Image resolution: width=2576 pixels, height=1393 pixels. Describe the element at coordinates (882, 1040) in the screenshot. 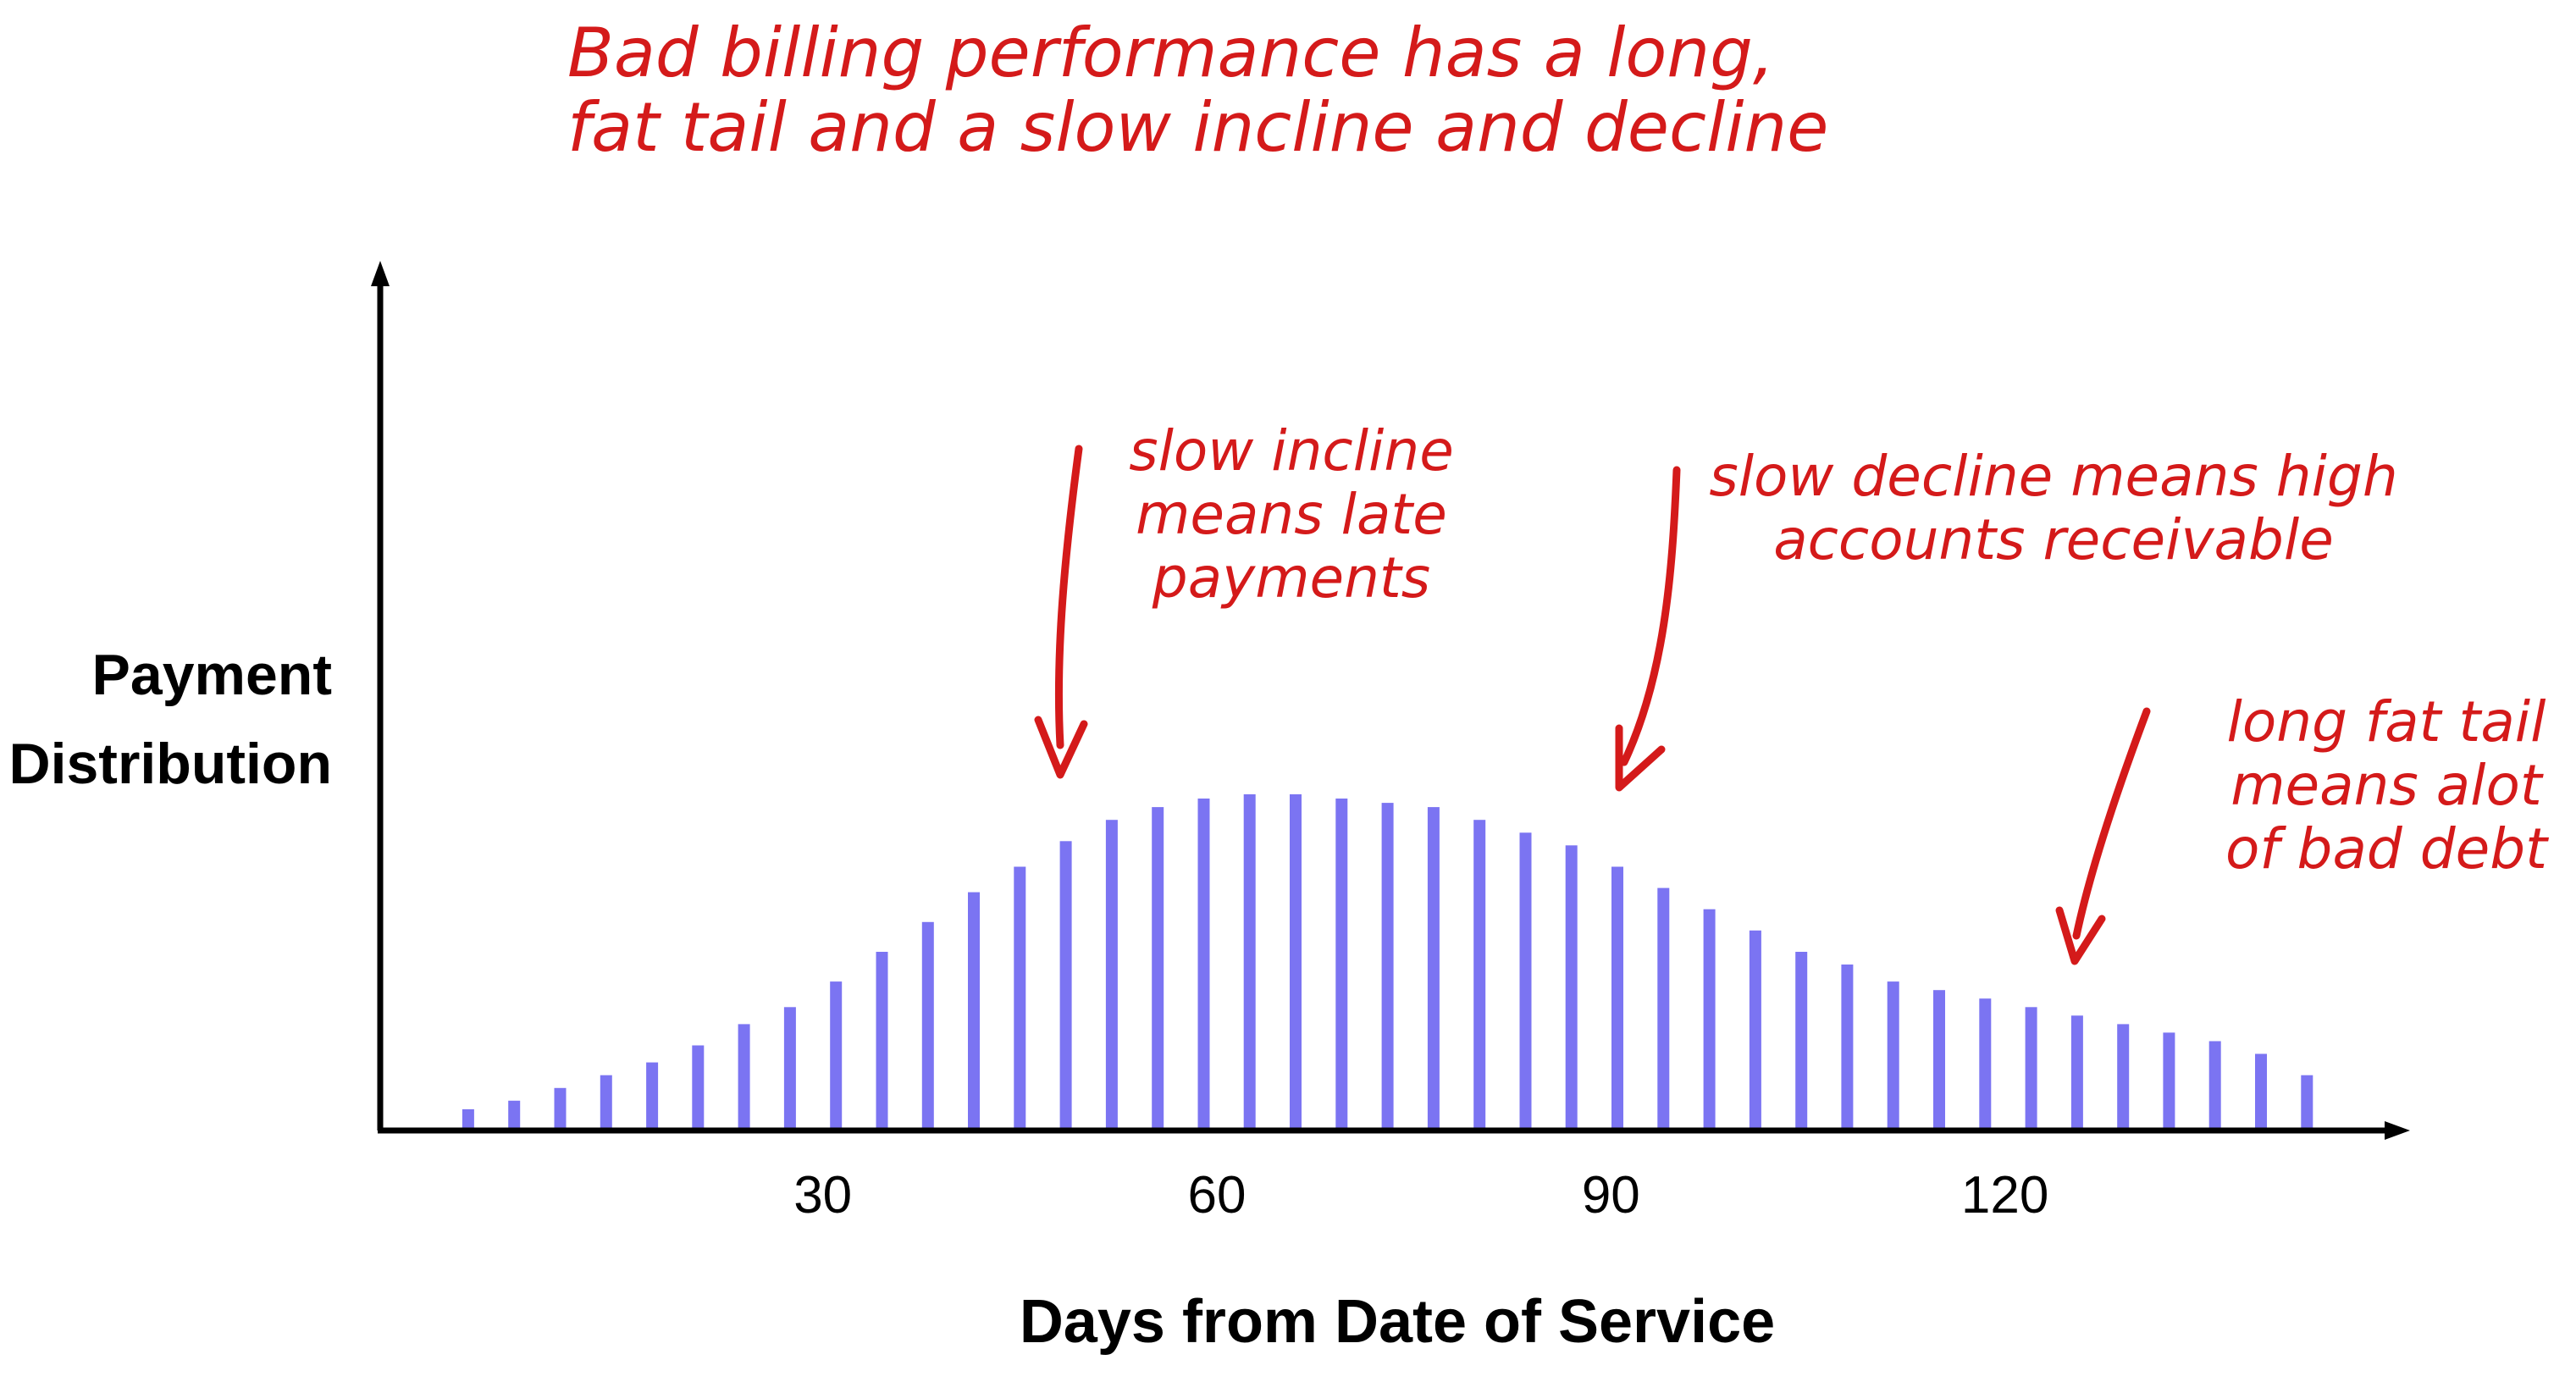

I see `bar-day-34.5` at that location.